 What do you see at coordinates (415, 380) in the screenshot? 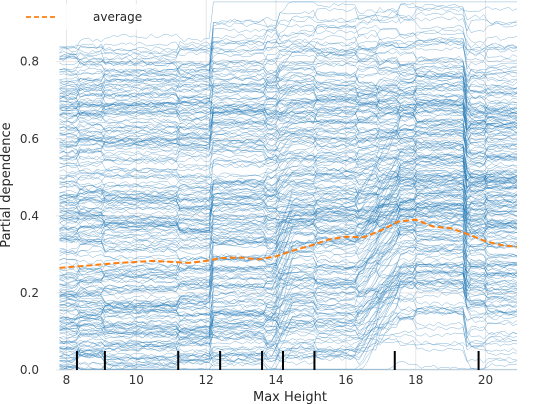
I see `x-tick-label-5: 18` at bounding box center [415, 380].